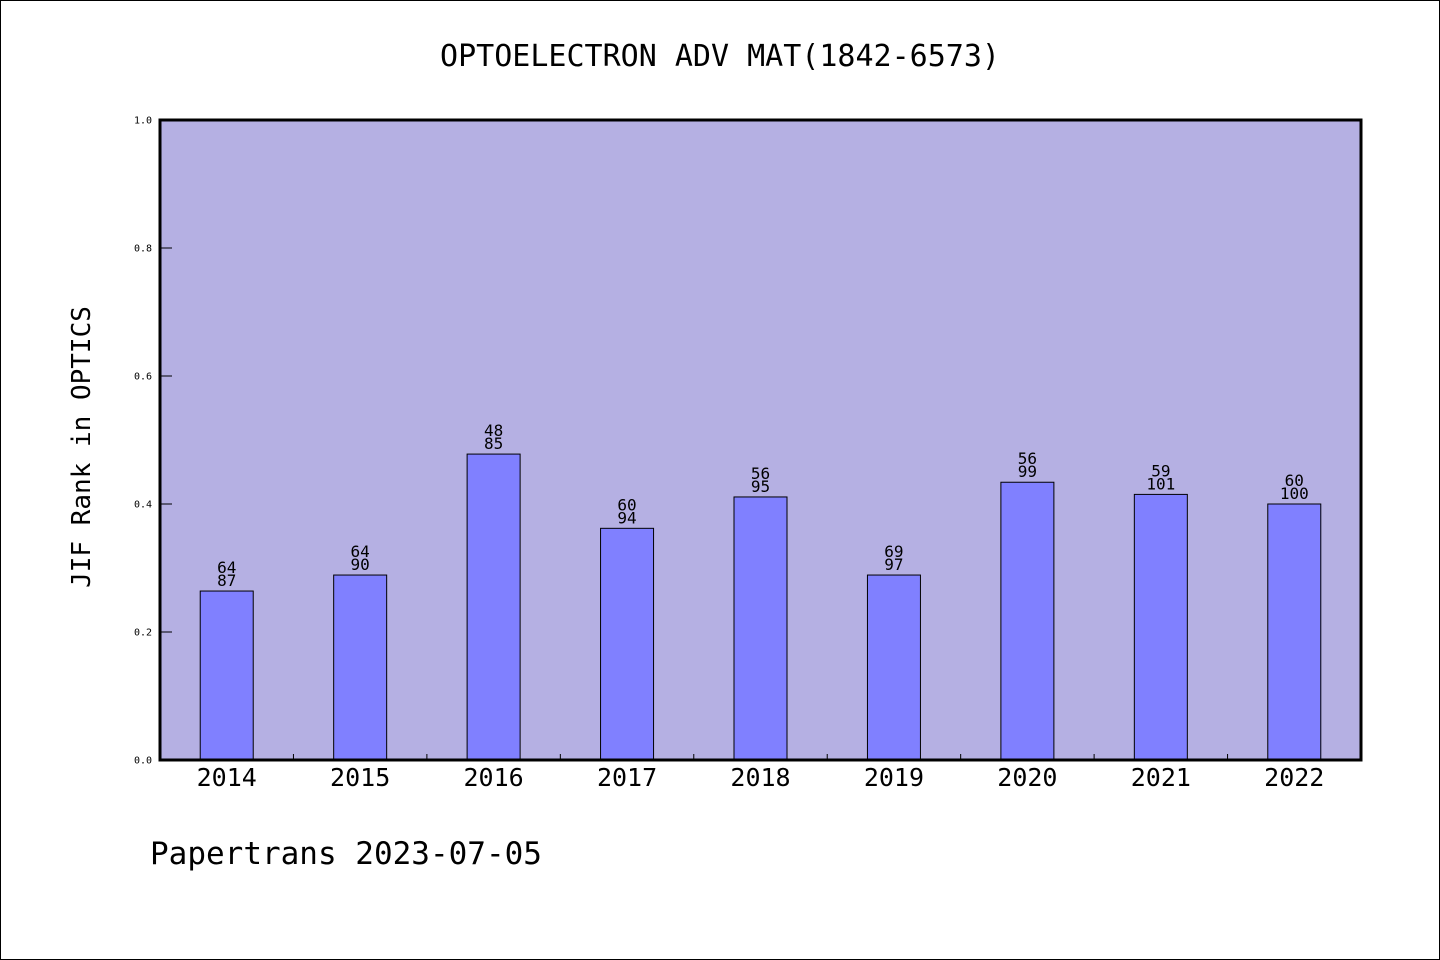  Describe the element at coordinates (893, 551) in the screenshot. I see `bar-rank-label: 69` at that location.